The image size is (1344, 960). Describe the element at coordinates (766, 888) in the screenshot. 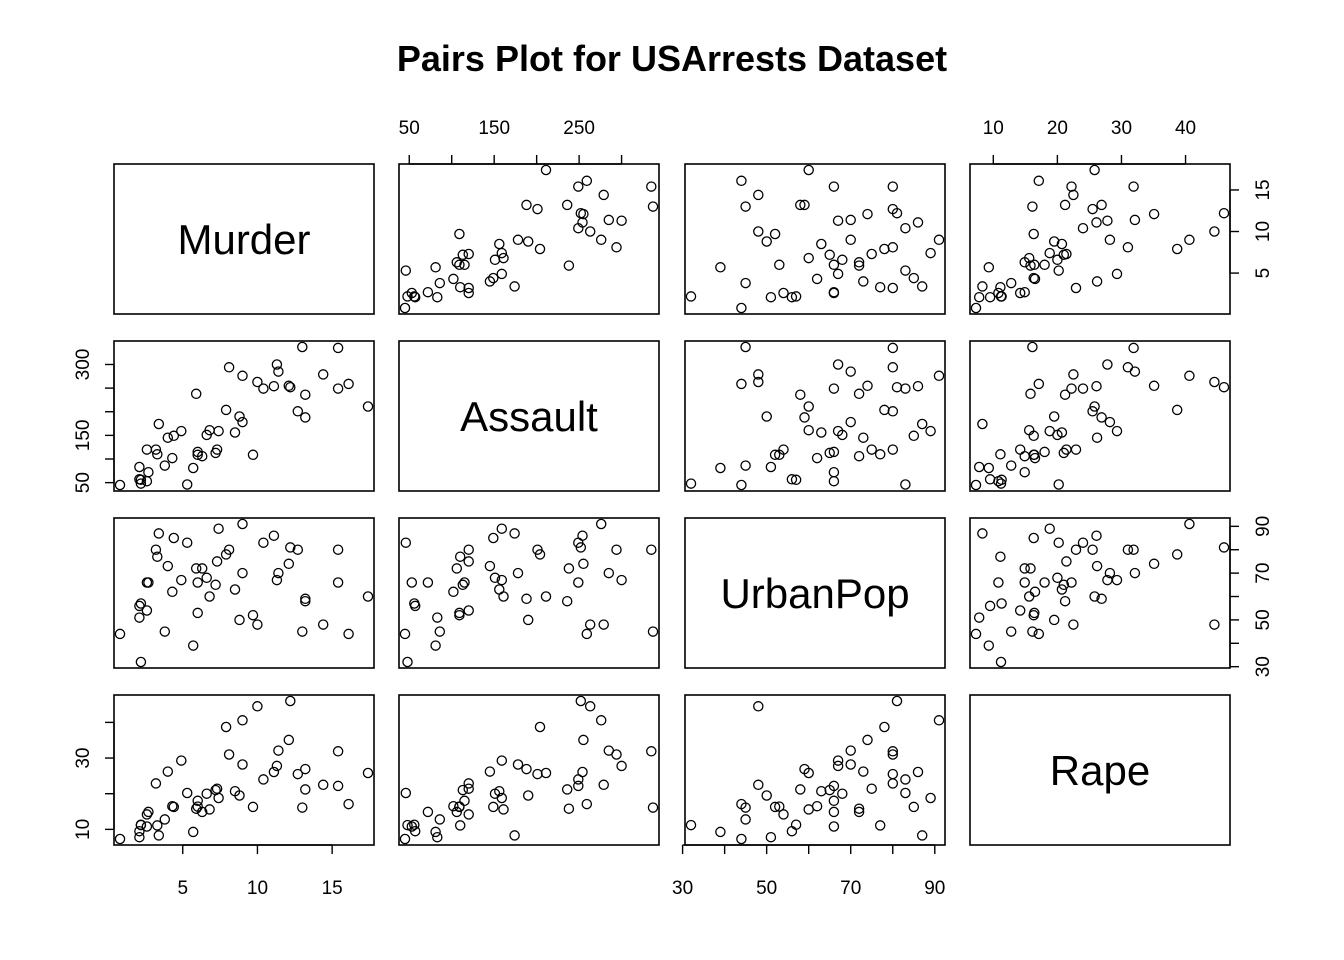

I see `tick-label: 50` at that location.